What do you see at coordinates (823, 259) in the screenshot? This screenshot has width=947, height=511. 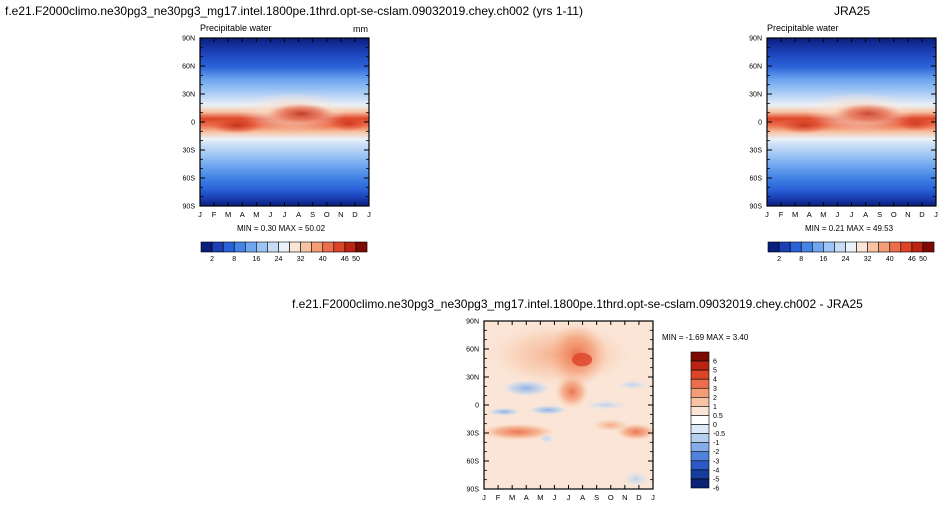 I see `panel2-cb-label: 16` at bounding box center [823, 259].